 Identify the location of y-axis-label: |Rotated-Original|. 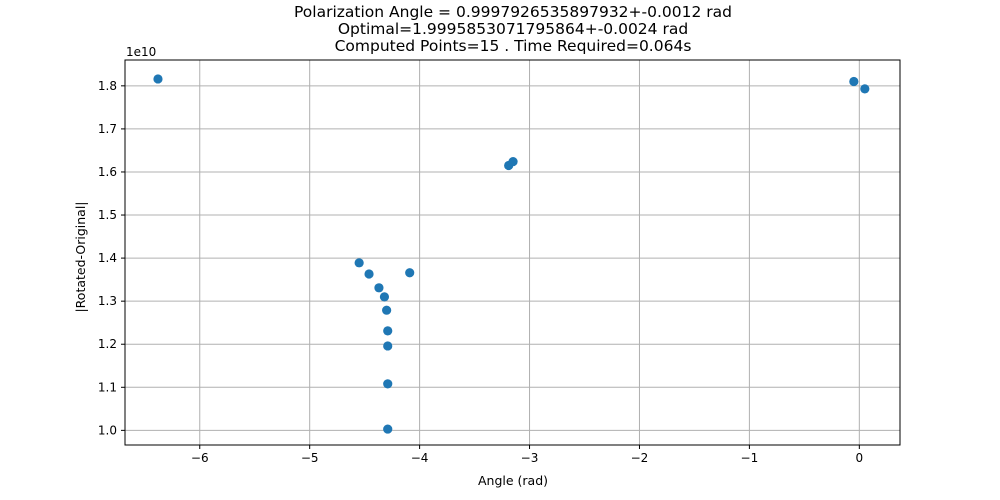
(80, 256).